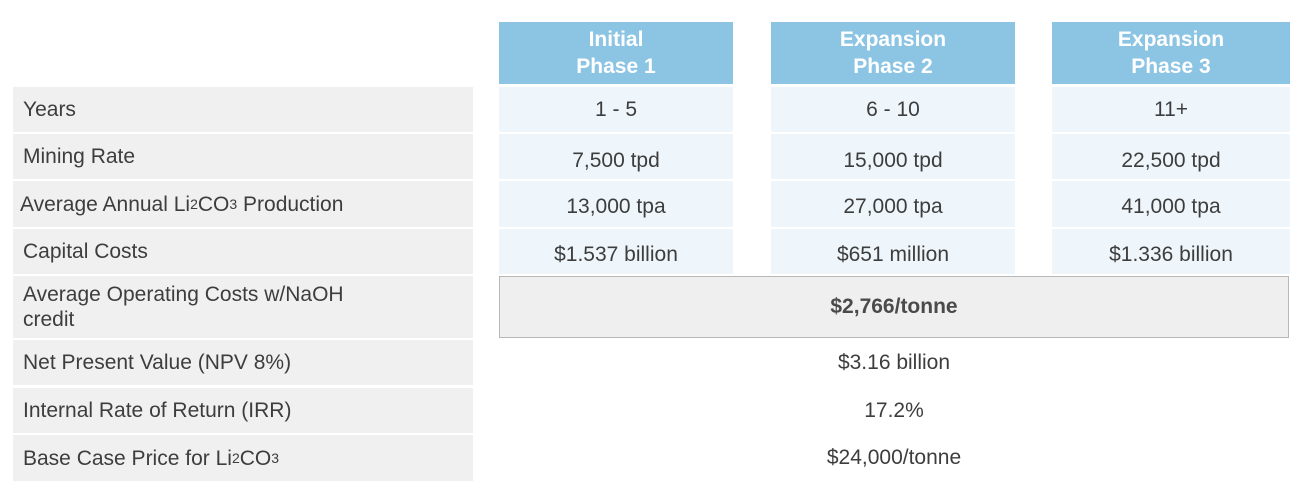 Image resolution: width=1296 pixels, height=498 pixels. Describe the element at coordinates (894, 362) in the screenshot. I see `cell-npv: $3.16 billion` at that location.